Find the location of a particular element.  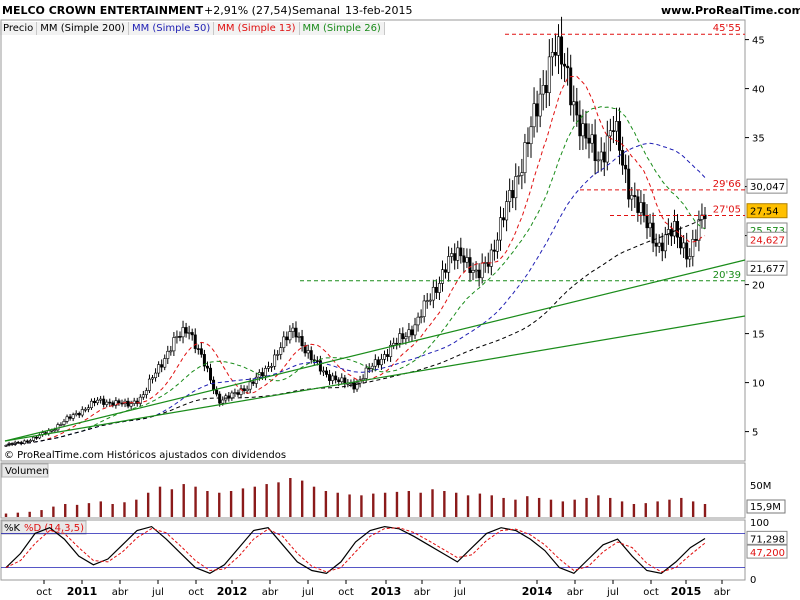

badge-box is located at coordinates (767, 211).